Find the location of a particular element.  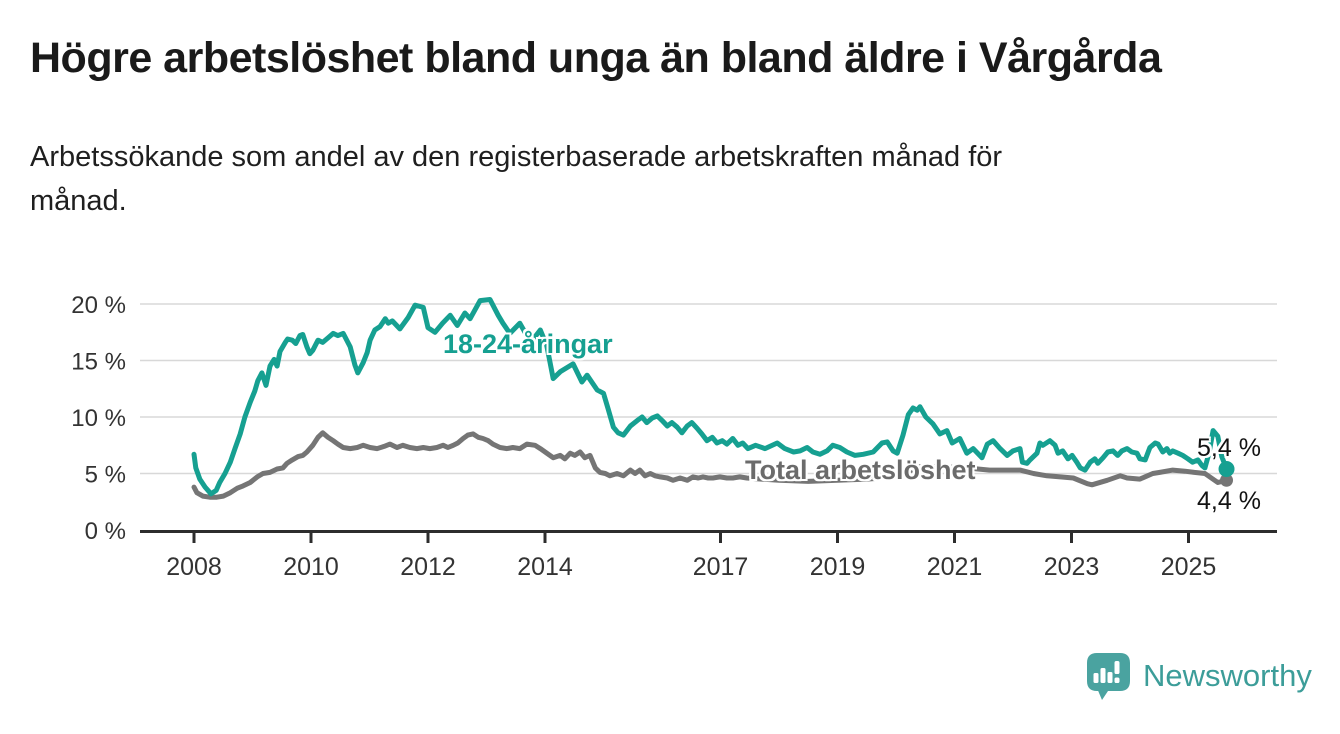

newsworthy-logo: Newsworthy is located at coordinates (1198, 676).